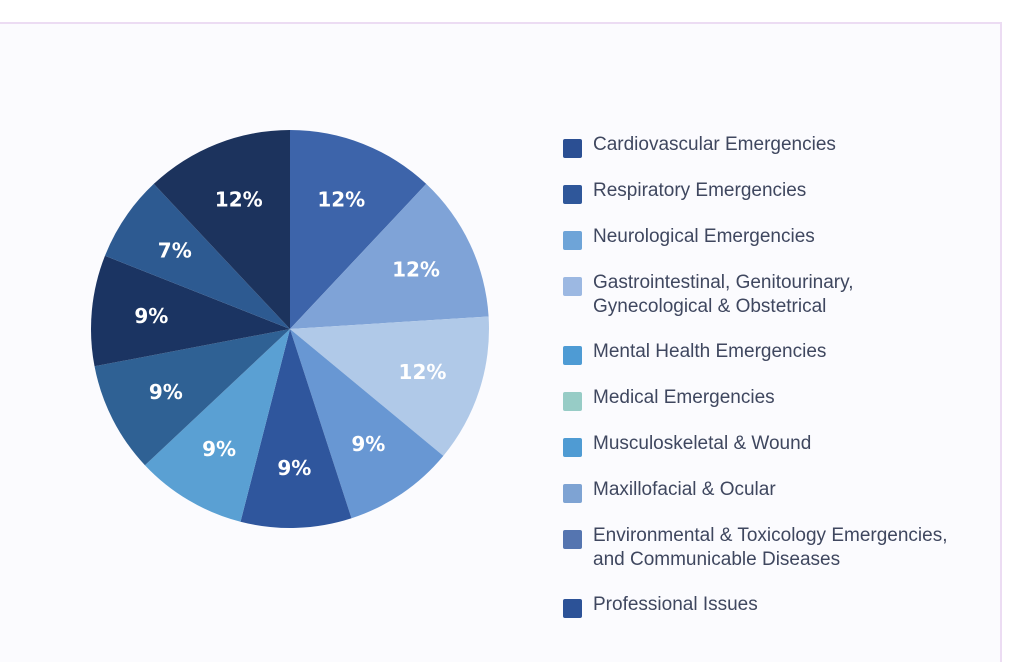 The width and height of the screenshot is (1024, 662). What do you see at coordinates (151, 316) in the screenshot?
I see `slice-value-label-8: 9%` at bounding box center [151, 316].